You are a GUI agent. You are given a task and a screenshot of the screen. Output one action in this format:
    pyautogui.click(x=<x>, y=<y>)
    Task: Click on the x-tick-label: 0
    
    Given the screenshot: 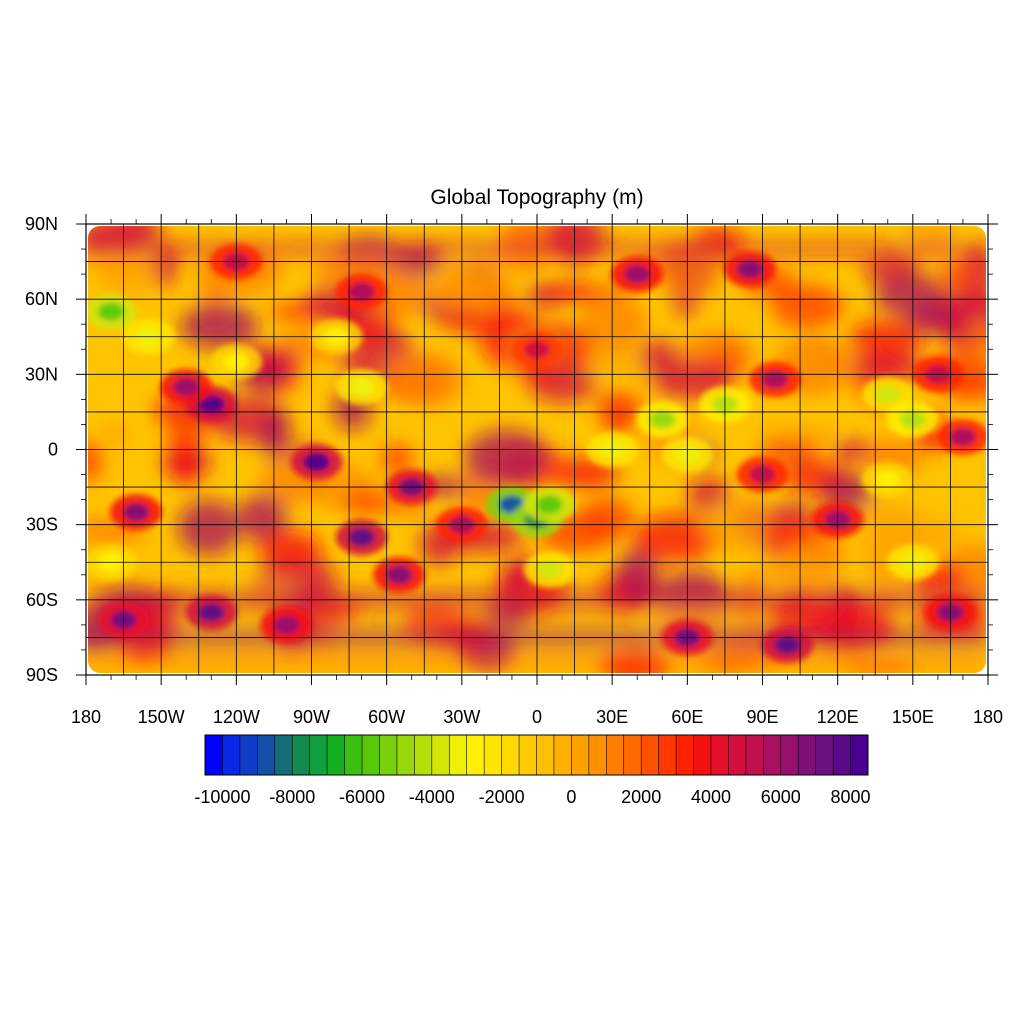 What is the action you would take?
    pyautogui.click(x=537, y=717)
    